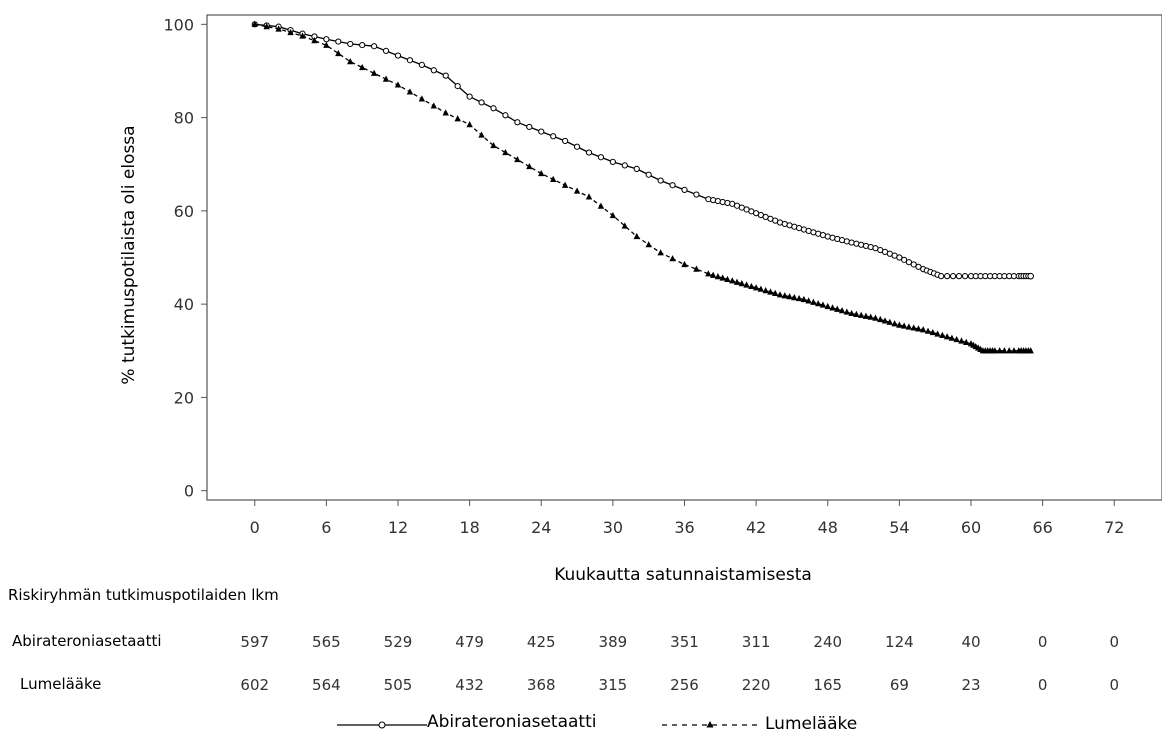 The width and height of the screenshot is (1162, 738). What do you see at coordinates (971, 685) in the screenshot?
I see `risk-cell: 23` at bounding box center [971, 685].